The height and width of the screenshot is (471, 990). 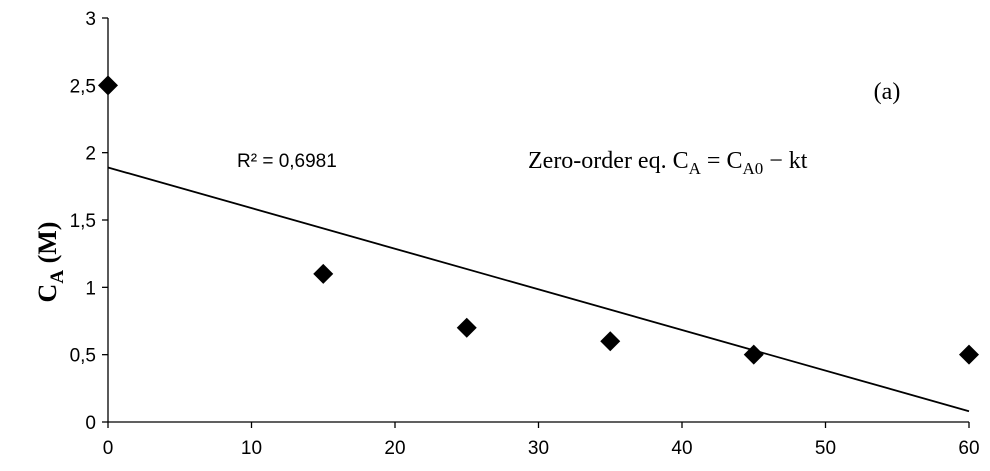 What do you see at coordinates (734, 161) in the screenshot?
I see `equation-rhs: C` at bounding box center [734, 161].